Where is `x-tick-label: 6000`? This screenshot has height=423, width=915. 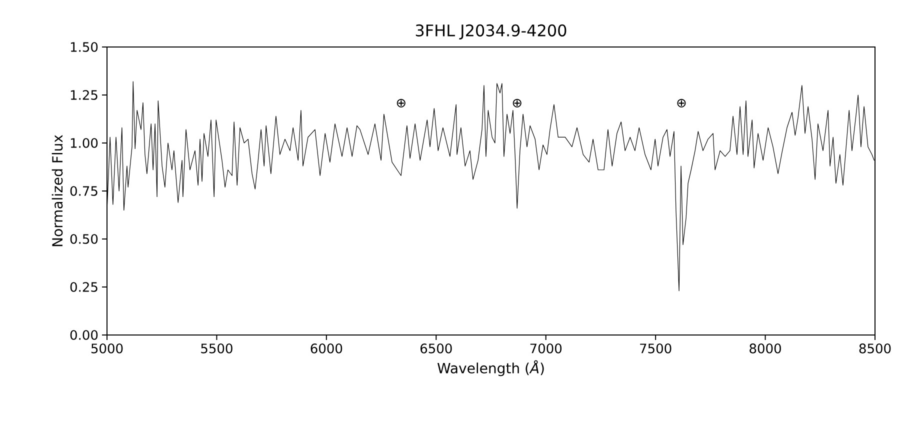
x-tick-label: 6000 is located at coordinates (326, 349).